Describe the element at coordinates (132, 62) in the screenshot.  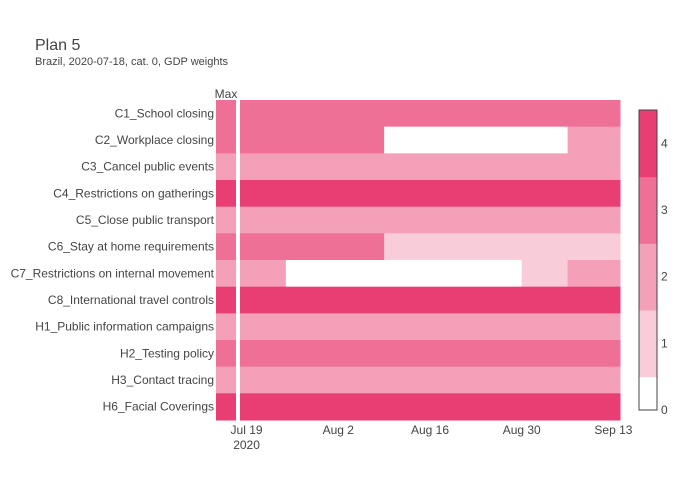
I see `chart-subtitle: Brazil, 2020-07-18, cat. 0, GDP weights` at that location.